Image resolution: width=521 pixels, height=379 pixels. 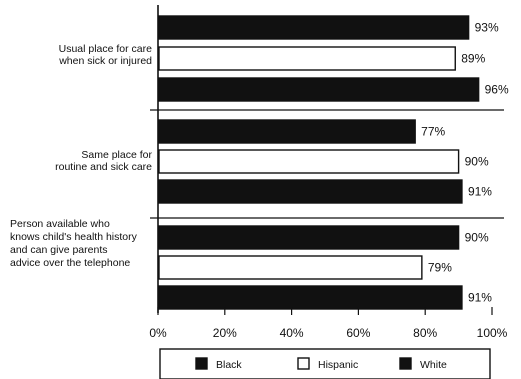 I want to click on legend-box, so click(x=325, y=363).